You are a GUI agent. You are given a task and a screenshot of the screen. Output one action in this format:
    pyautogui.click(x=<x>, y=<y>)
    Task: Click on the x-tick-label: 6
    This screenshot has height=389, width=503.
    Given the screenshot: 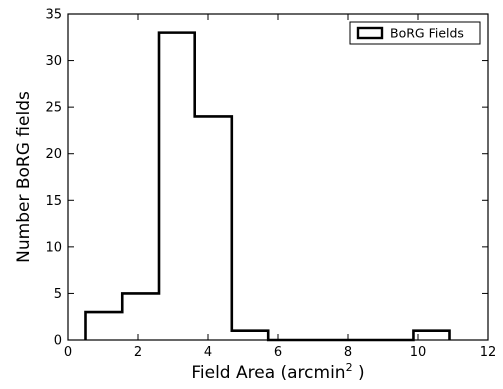 What is the action you would take?
    pyautogui.click(x=278, y=352)
    